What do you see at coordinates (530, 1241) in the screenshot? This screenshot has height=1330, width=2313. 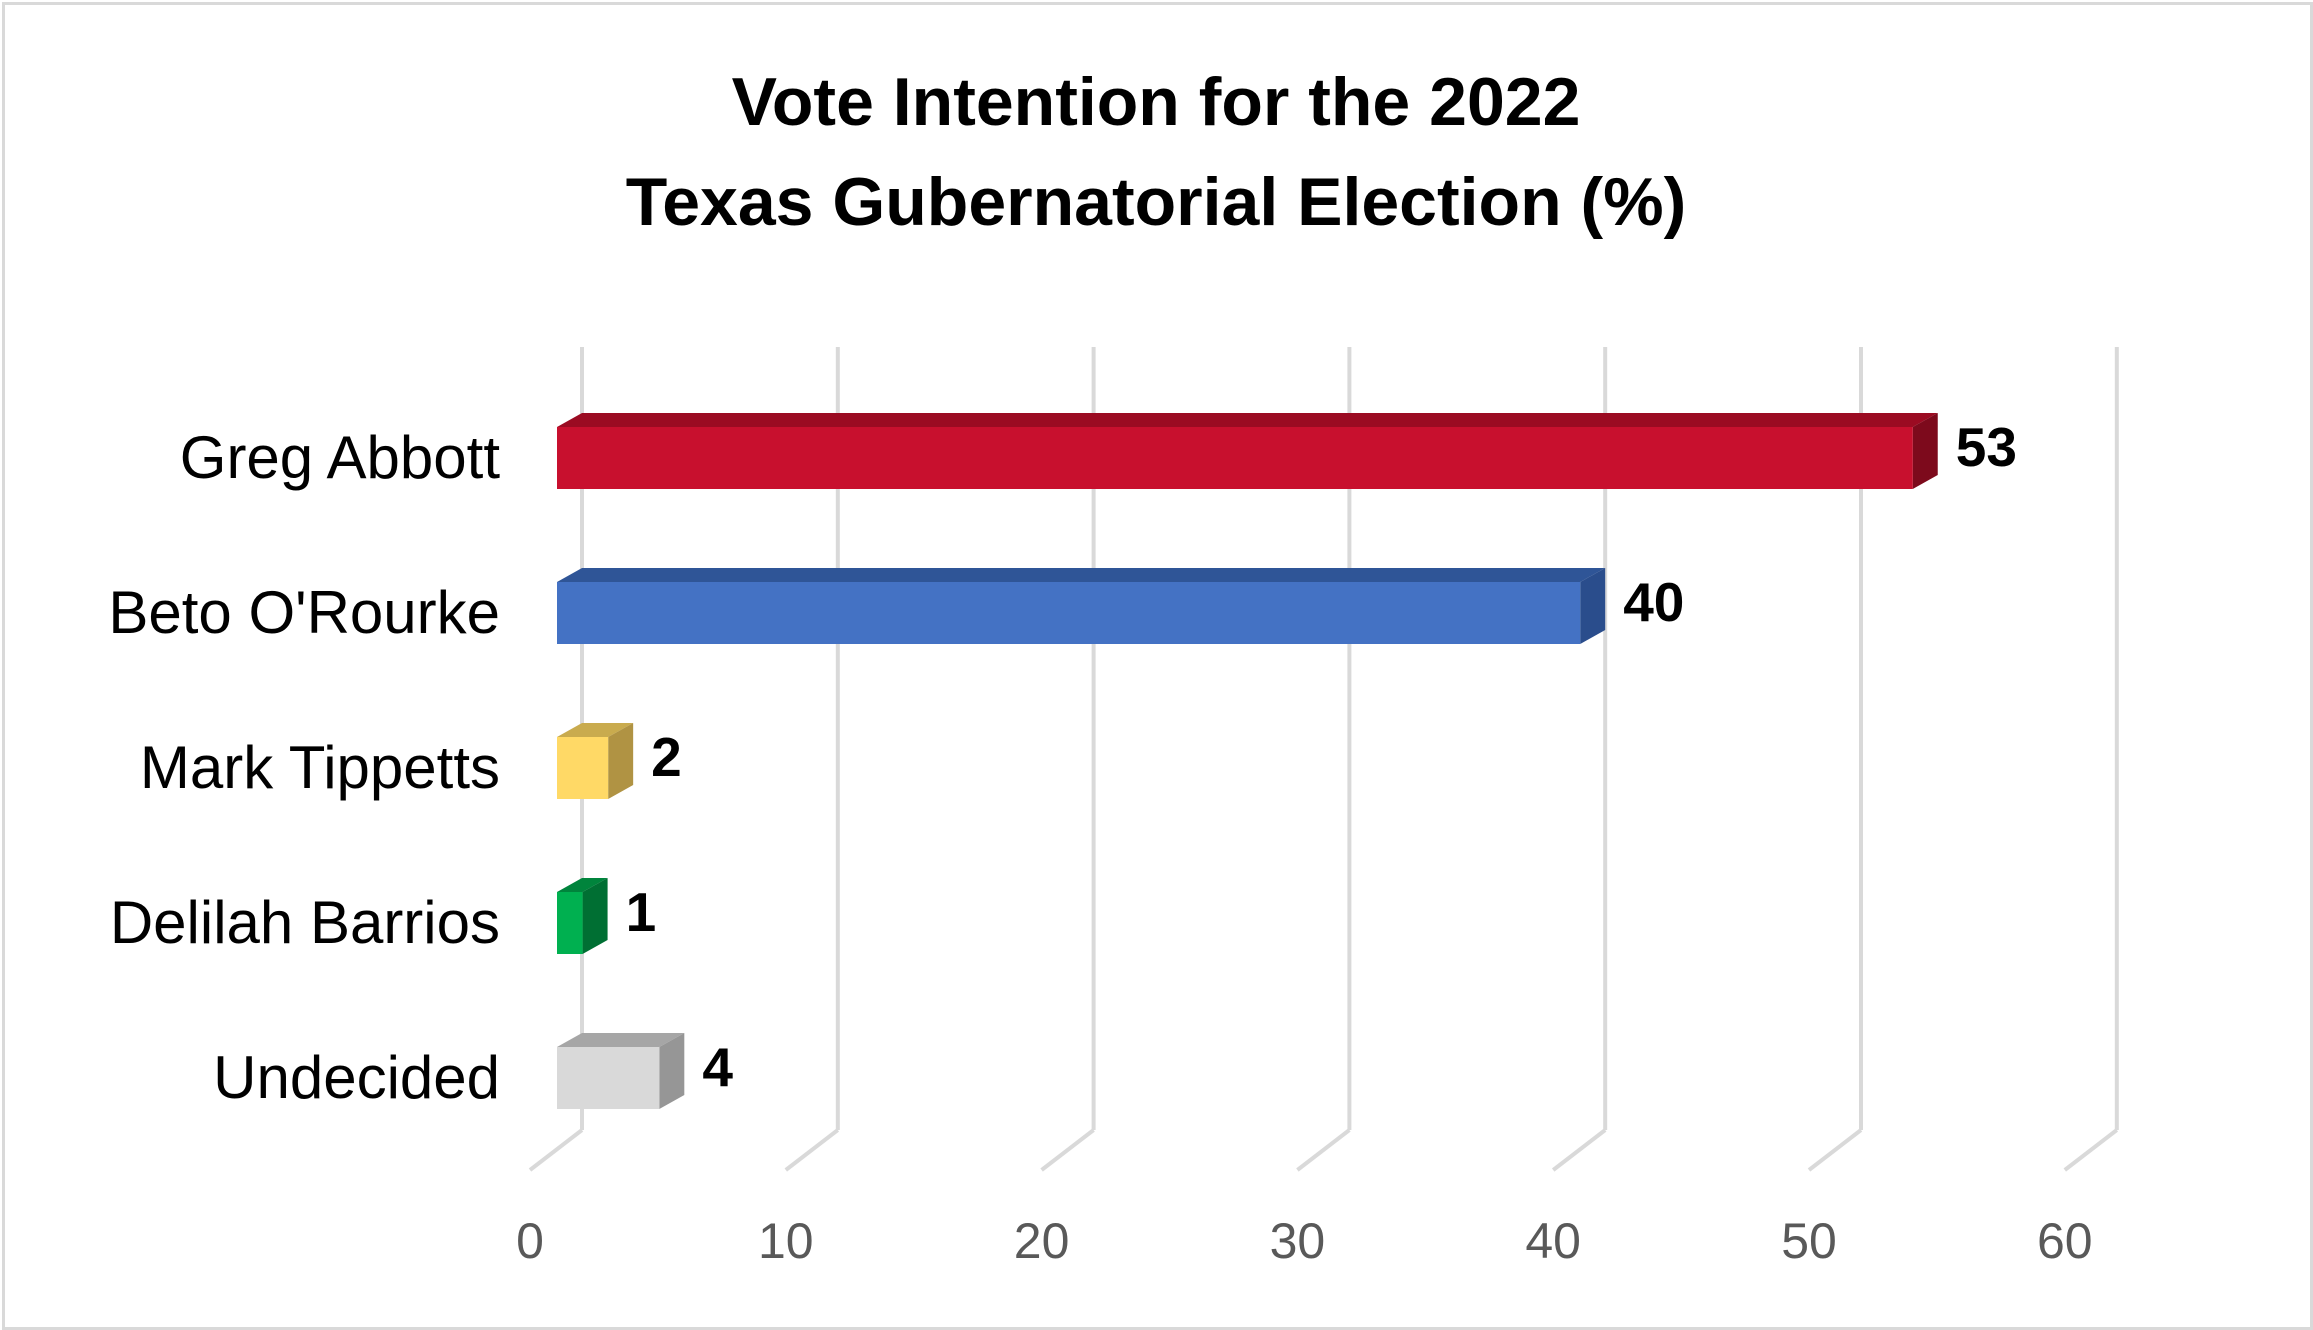 I see `x-tick-label: 0` at bounding box center [530, 1241].